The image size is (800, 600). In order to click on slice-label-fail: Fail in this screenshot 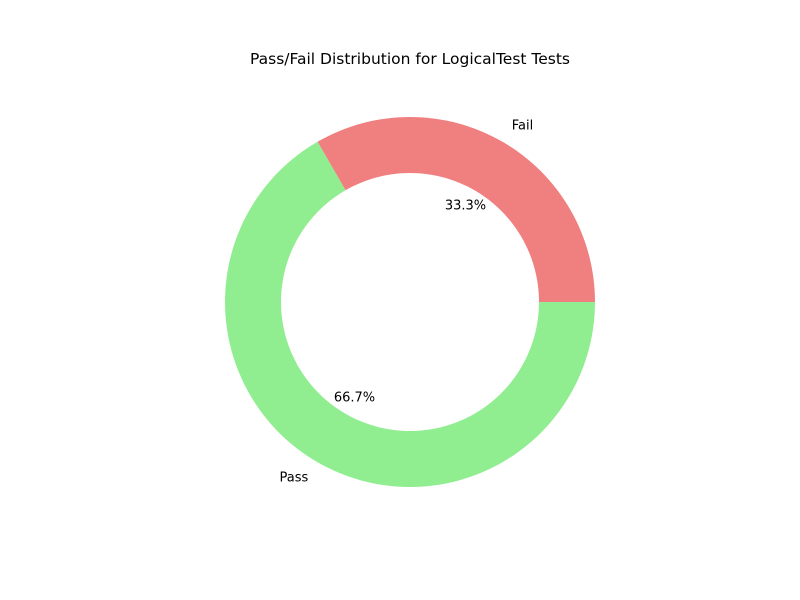, I will do `click(522, 125)`.